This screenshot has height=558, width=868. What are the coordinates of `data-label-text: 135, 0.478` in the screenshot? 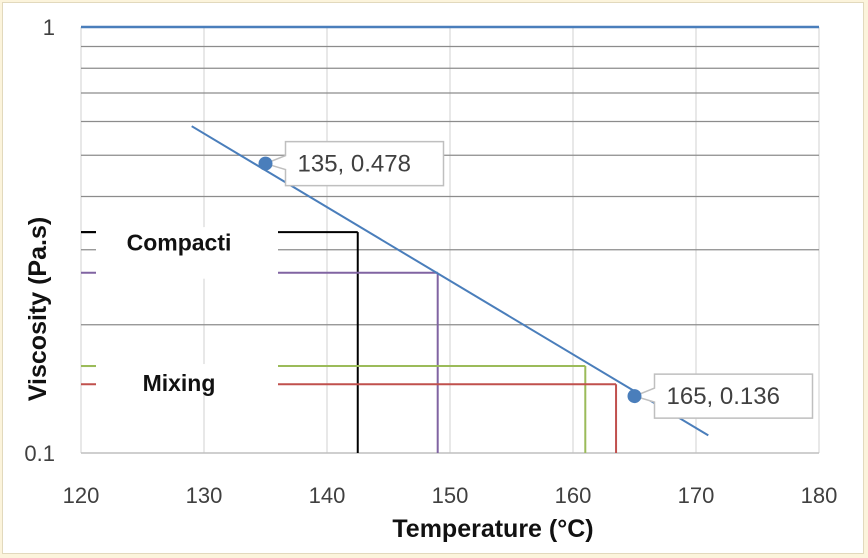 It's located at (354, 164).